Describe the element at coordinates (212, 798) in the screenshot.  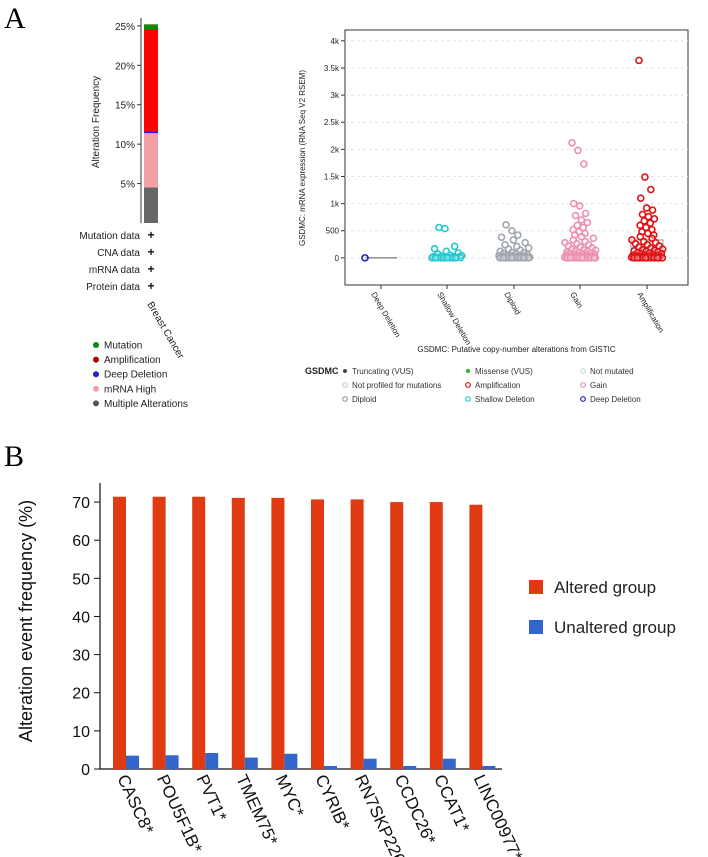
I see `x-tick-label: PVT1*` at that location.